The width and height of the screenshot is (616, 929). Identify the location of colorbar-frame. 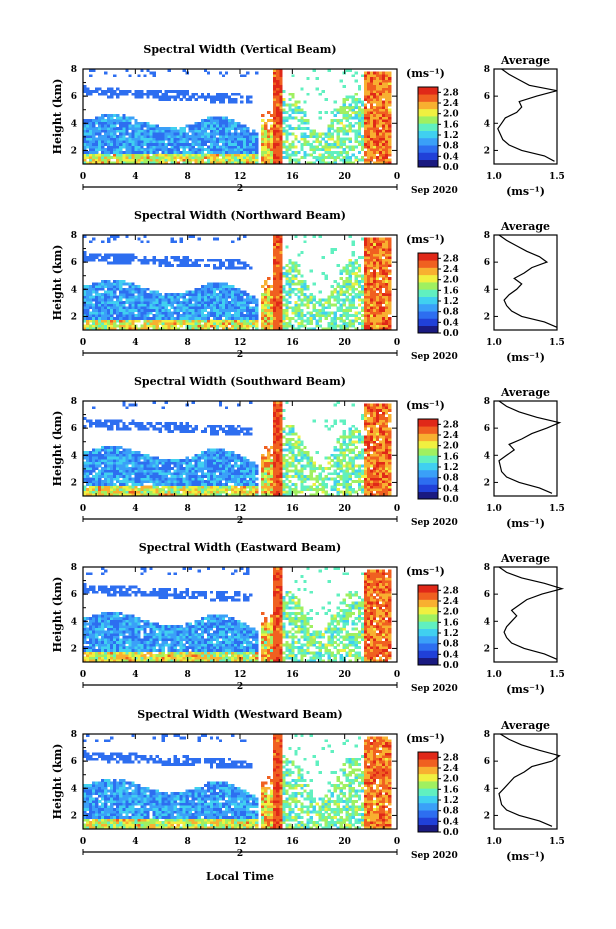
(428, 625).